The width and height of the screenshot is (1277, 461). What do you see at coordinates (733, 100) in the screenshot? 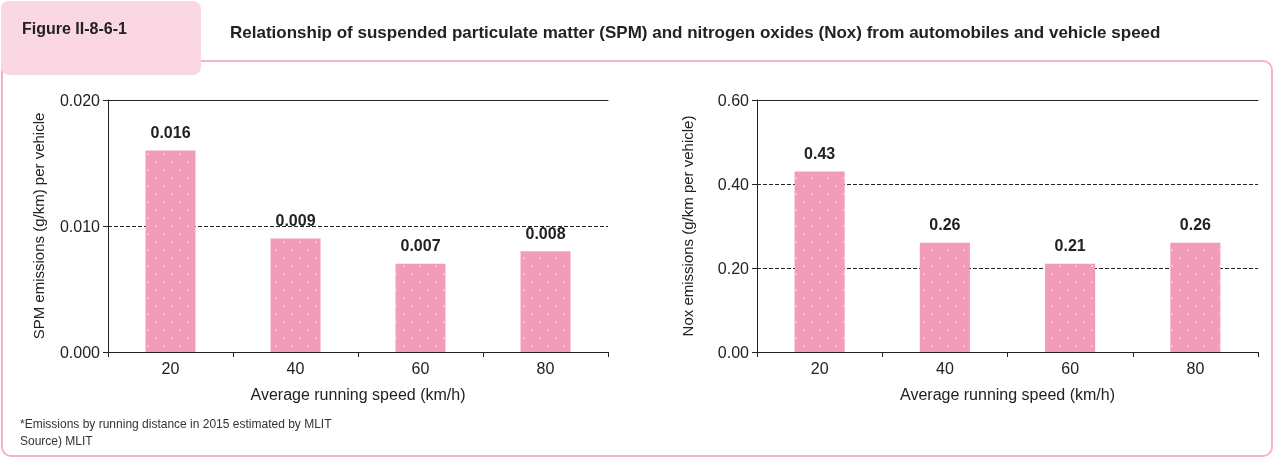
I see `y-tick-label: 0.60` at bounding box center [733, 100].